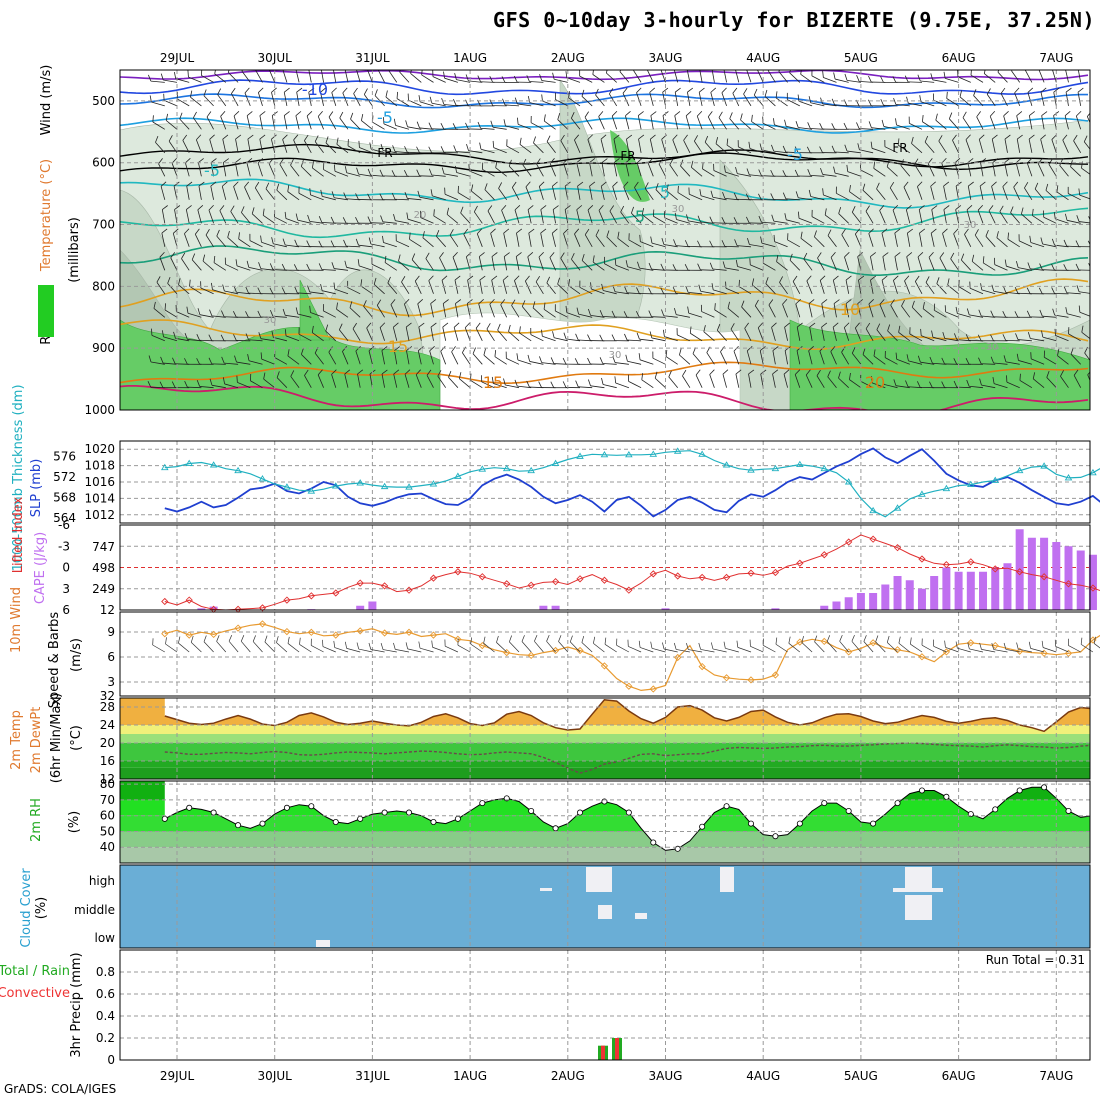 This screenshot has height=1100, width=1100. What do you see at coordinates (605, 822) in the screenshot?
I see `rh-frame` at bounding box center [605, 822].